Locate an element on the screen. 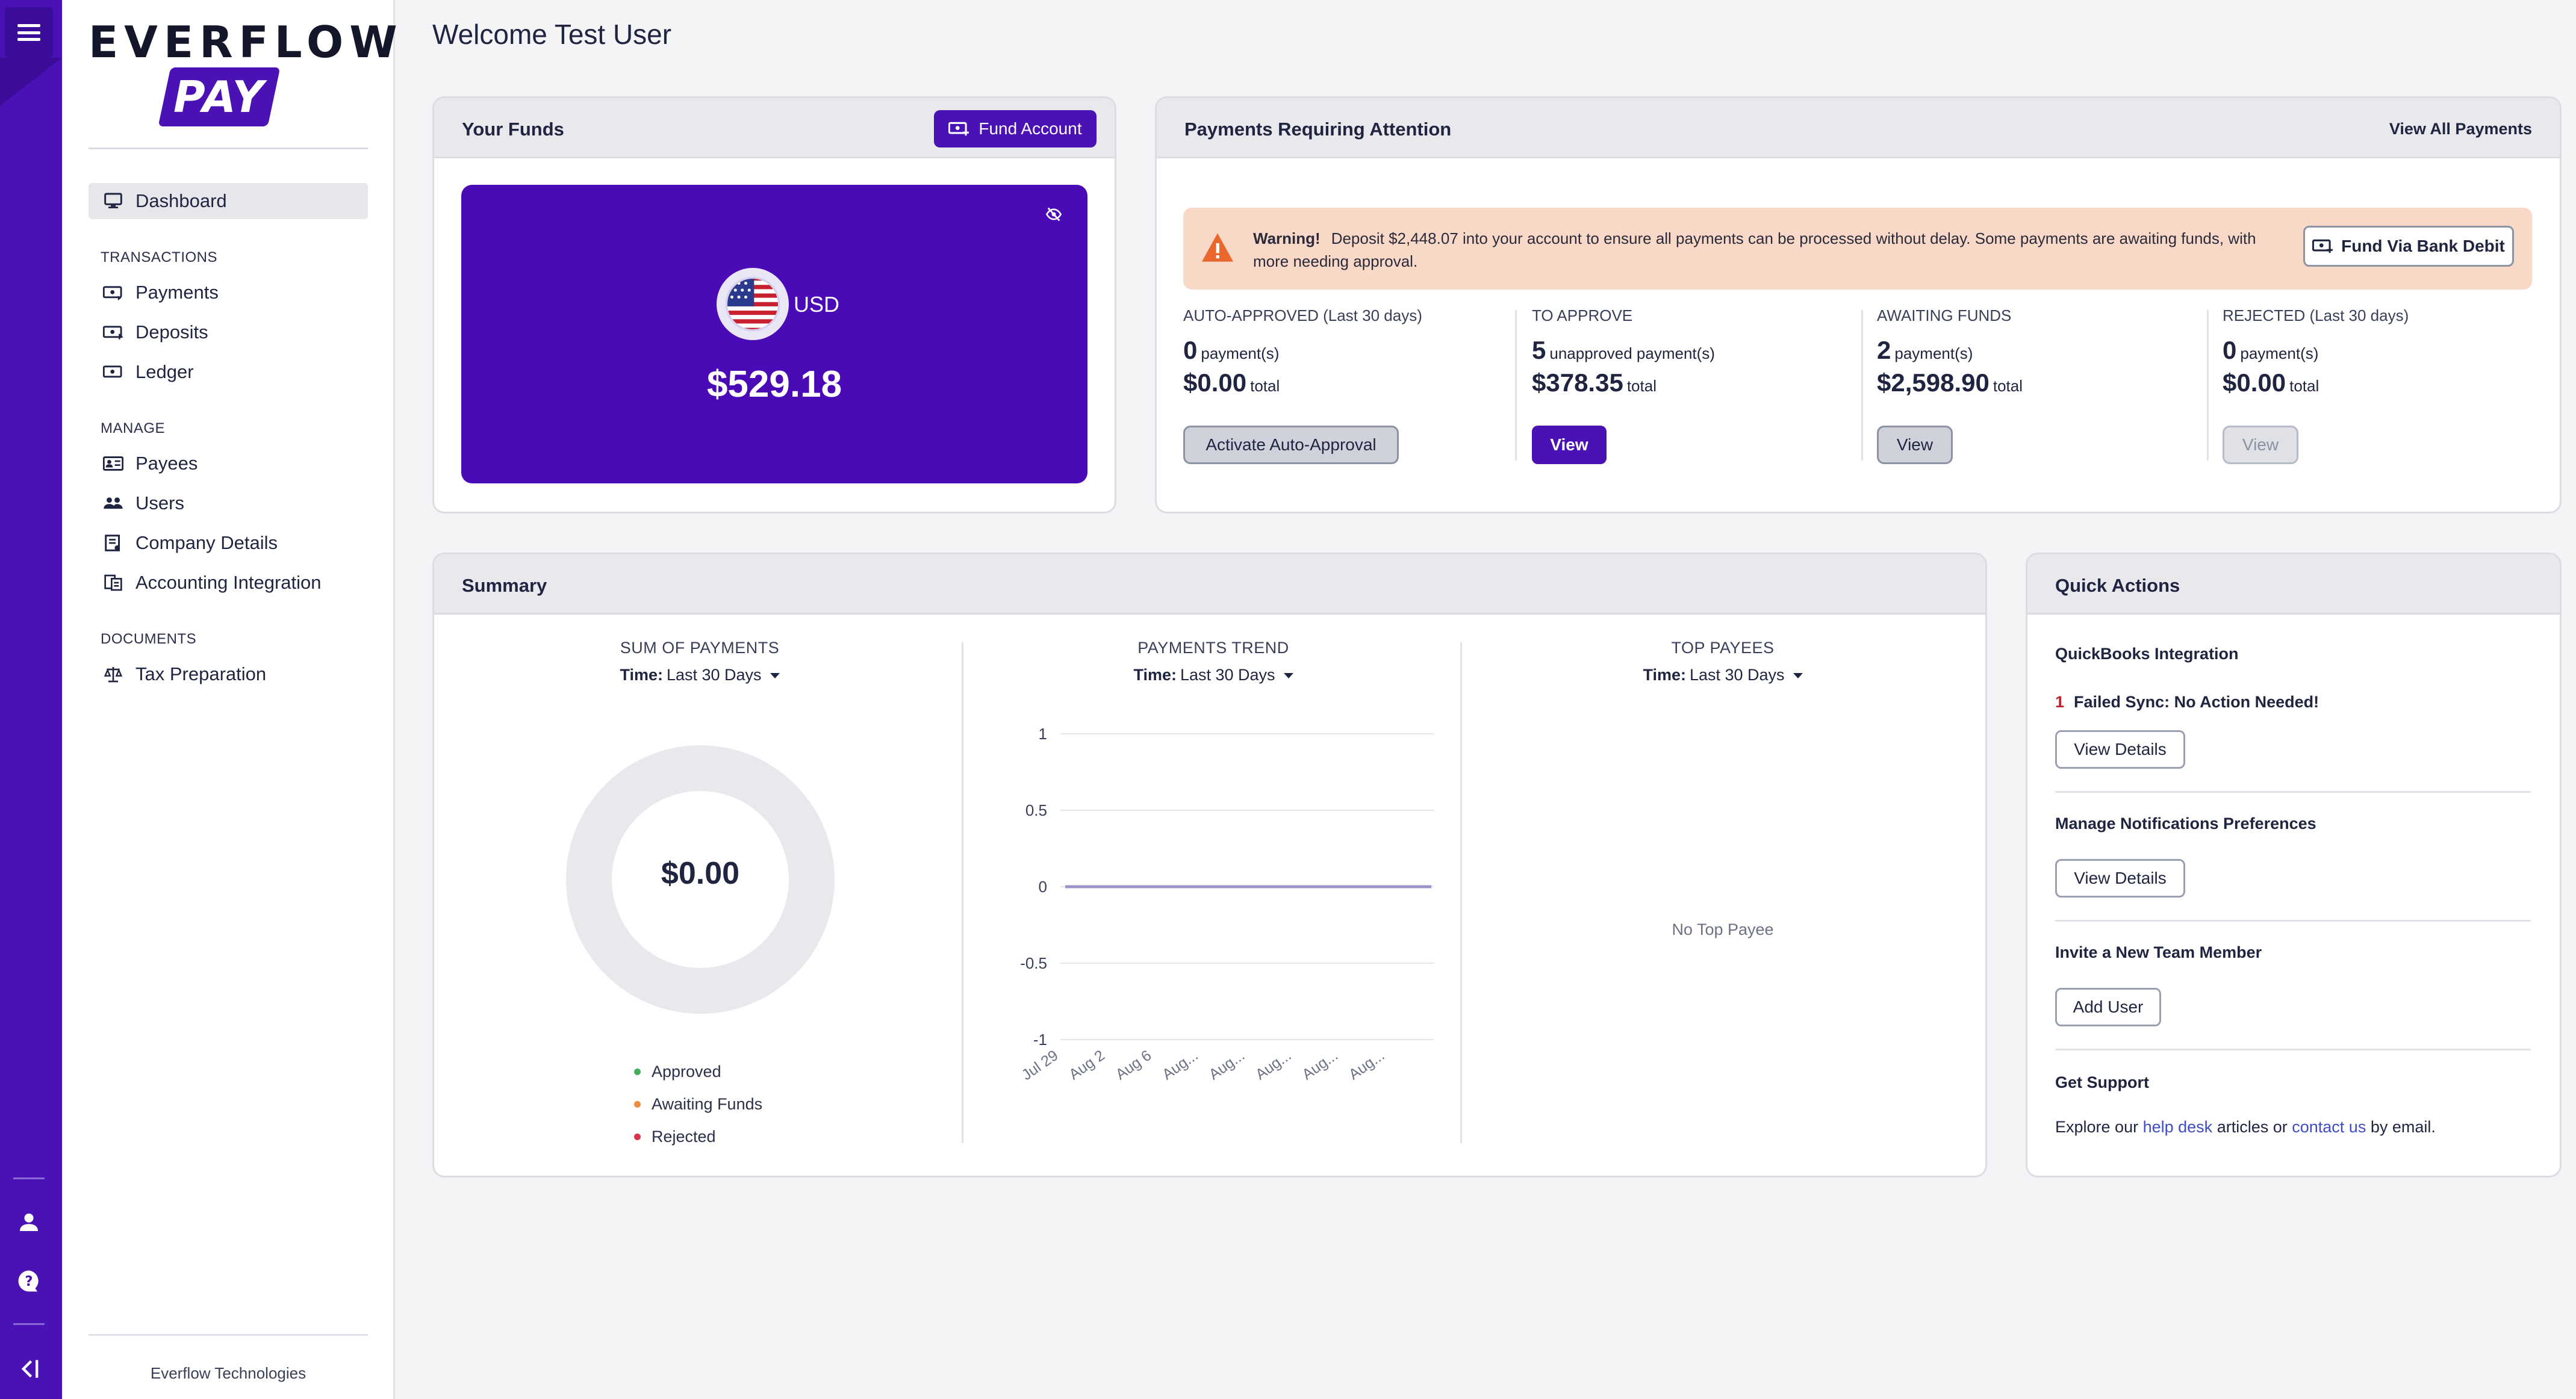 Image resolution: width=2576 pixels, height=1399 pixels. stat-period: (Last 30 days) is located at coordinates (2359, 315).